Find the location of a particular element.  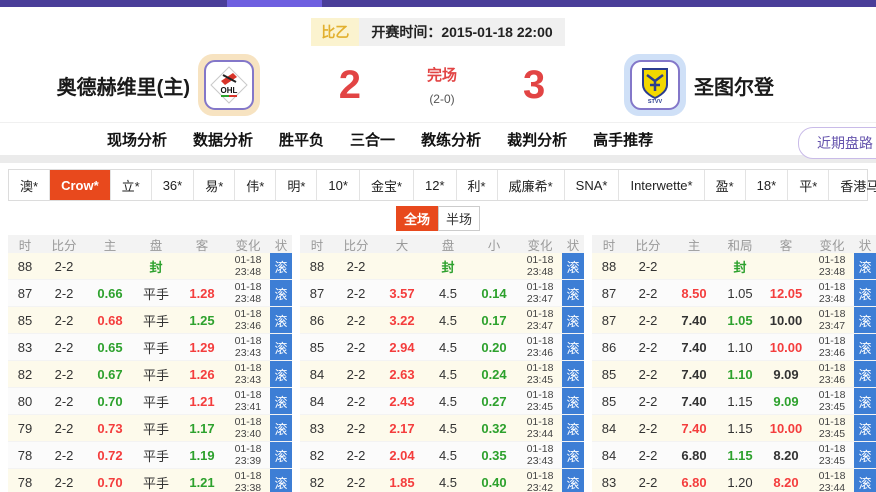

bookmaker-tab: 香港马* is located at coordinates (852, 185).